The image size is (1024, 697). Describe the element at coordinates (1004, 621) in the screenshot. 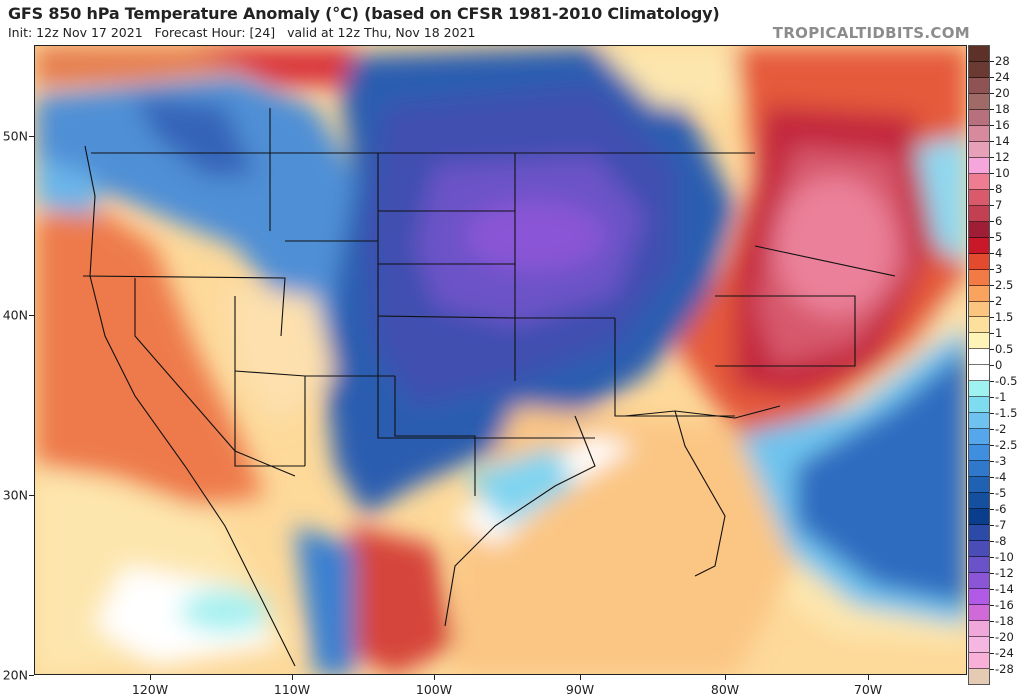

I see `colorbar-label: -18` at that location.